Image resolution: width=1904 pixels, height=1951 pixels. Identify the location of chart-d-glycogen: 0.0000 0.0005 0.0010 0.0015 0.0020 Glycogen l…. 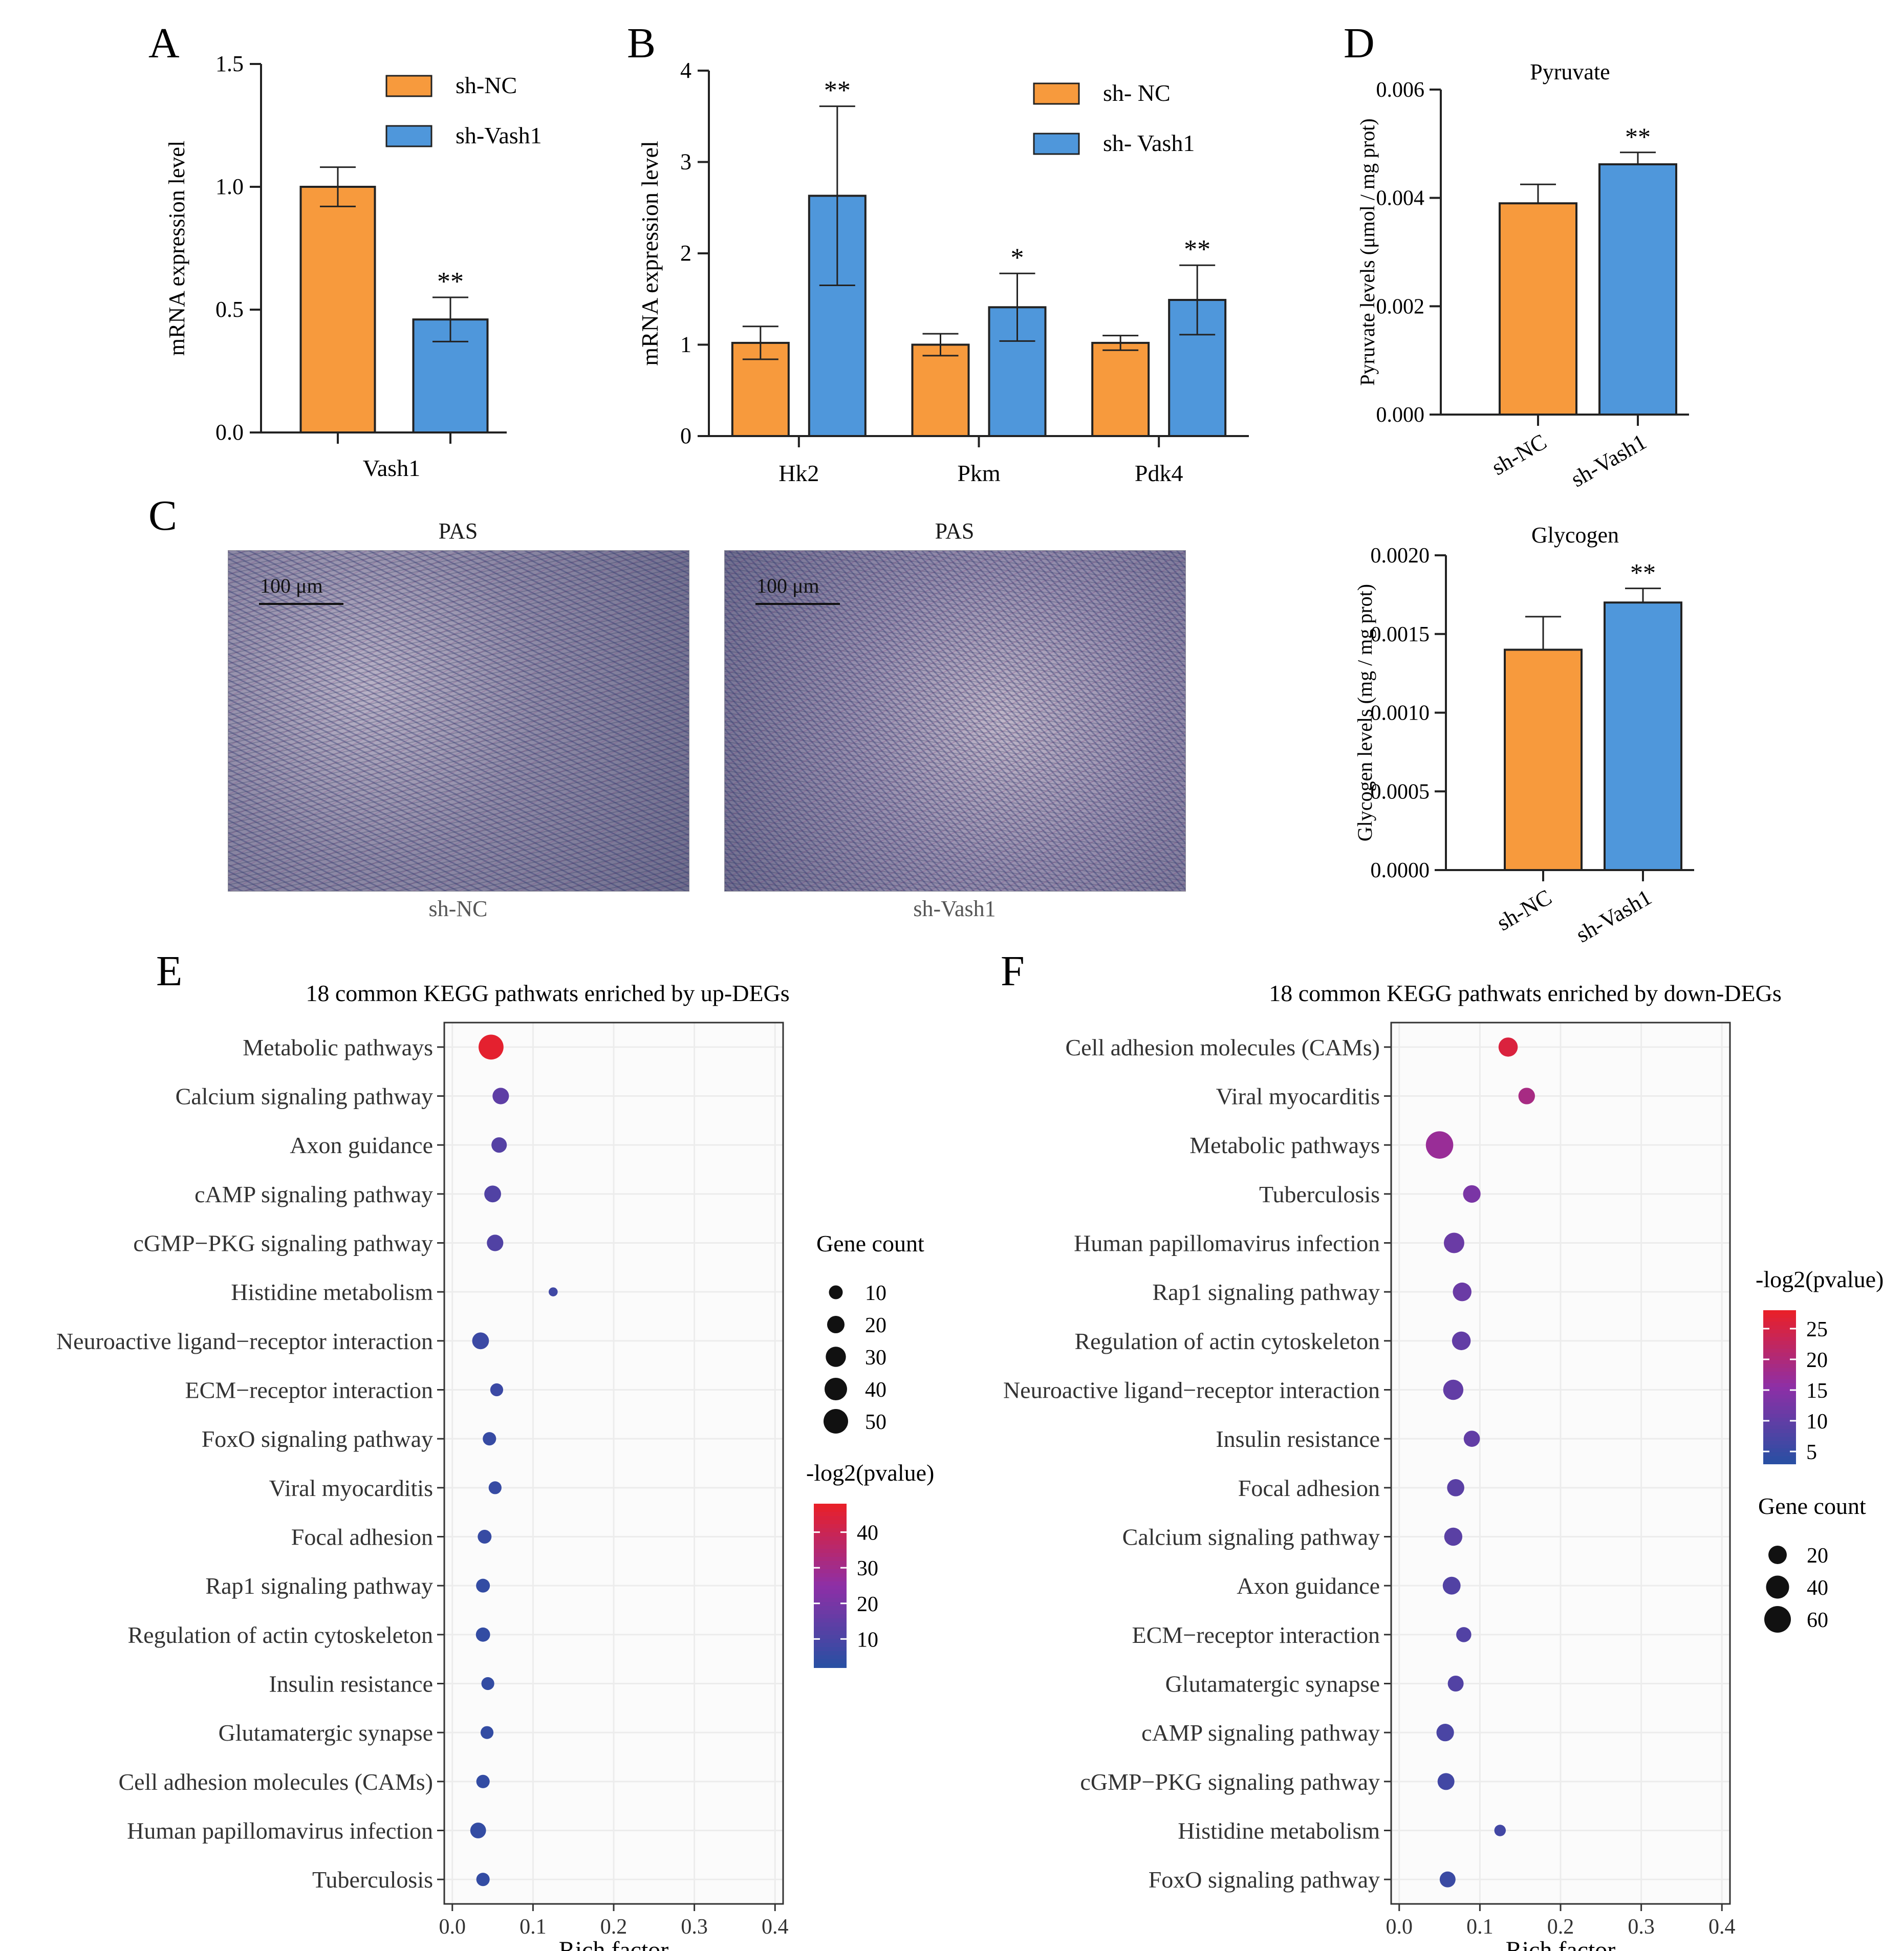
(1523, 735).